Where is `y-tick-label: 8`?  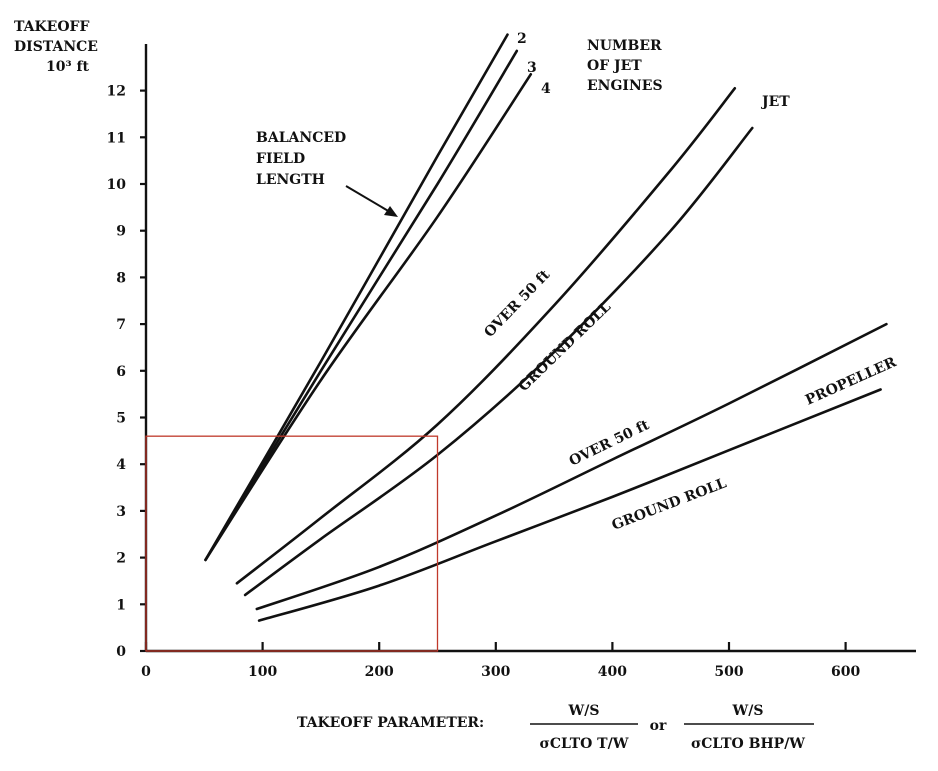 y-tick-label: 8 is located at coordinates (121, 278).